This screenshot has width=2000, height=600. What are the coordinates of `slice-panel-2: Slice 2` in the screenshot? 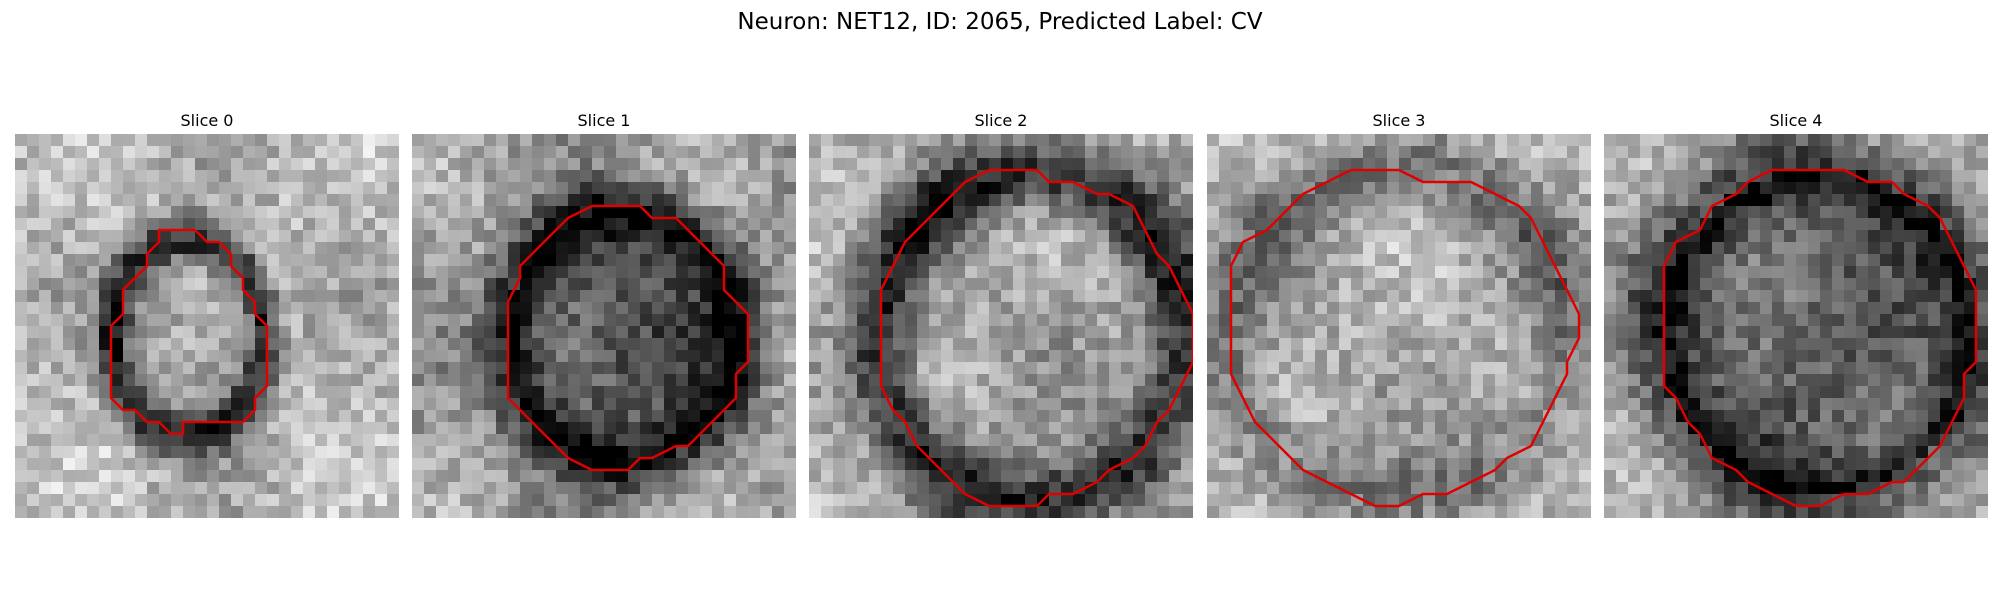 It's located at (1001, 313).